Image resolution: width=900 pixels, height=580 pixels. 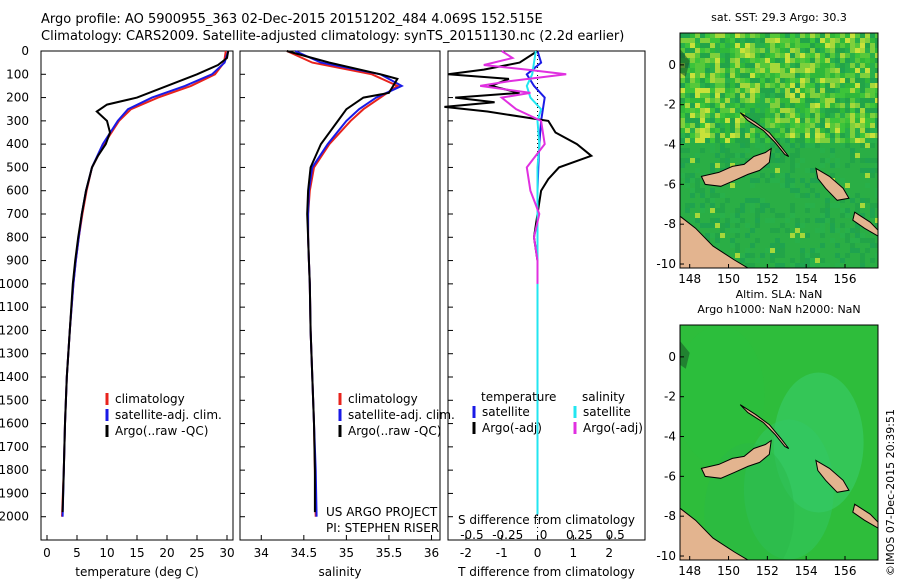 What do you see at coordinates (865, 516) in the screenshot?
I see `sla-map-islands` at bounding box center [865, 516].